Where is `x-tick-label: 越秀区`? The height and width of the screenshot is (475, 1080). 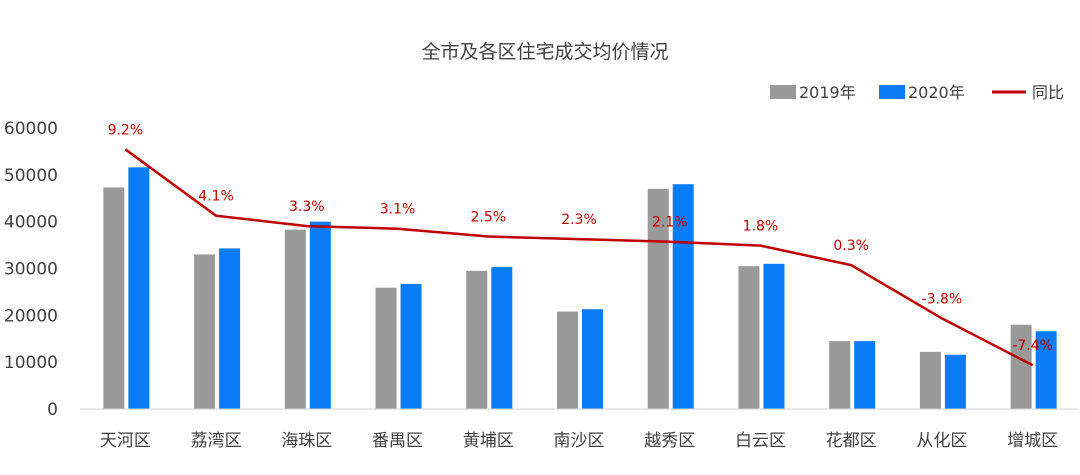 x-tick-label: 越秀区 is located at coordinates (669, 441).